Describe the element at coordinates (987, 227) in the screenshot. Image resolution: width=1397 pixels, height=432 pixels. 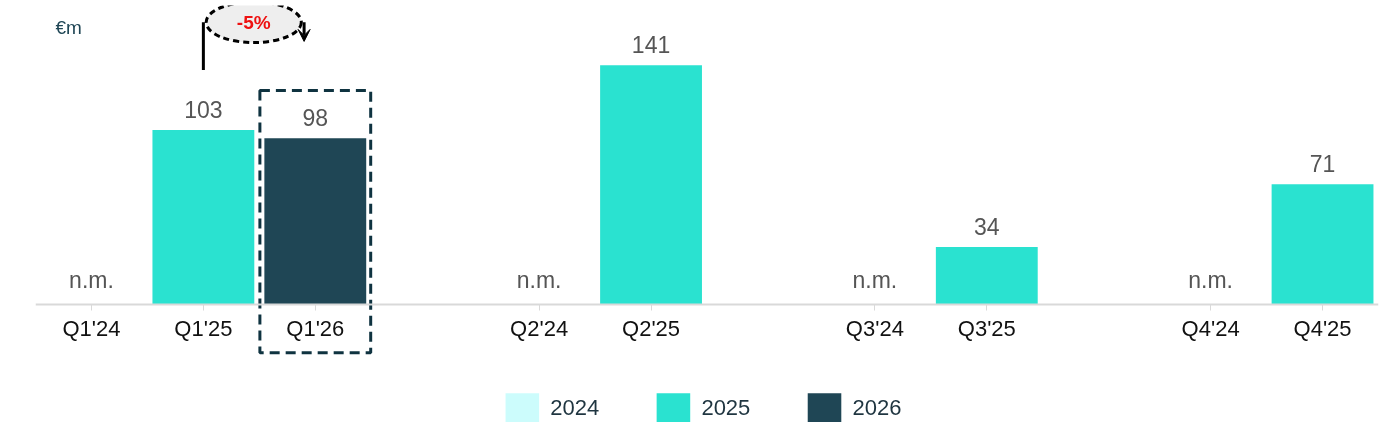
I see `data-label: 34` at that location.